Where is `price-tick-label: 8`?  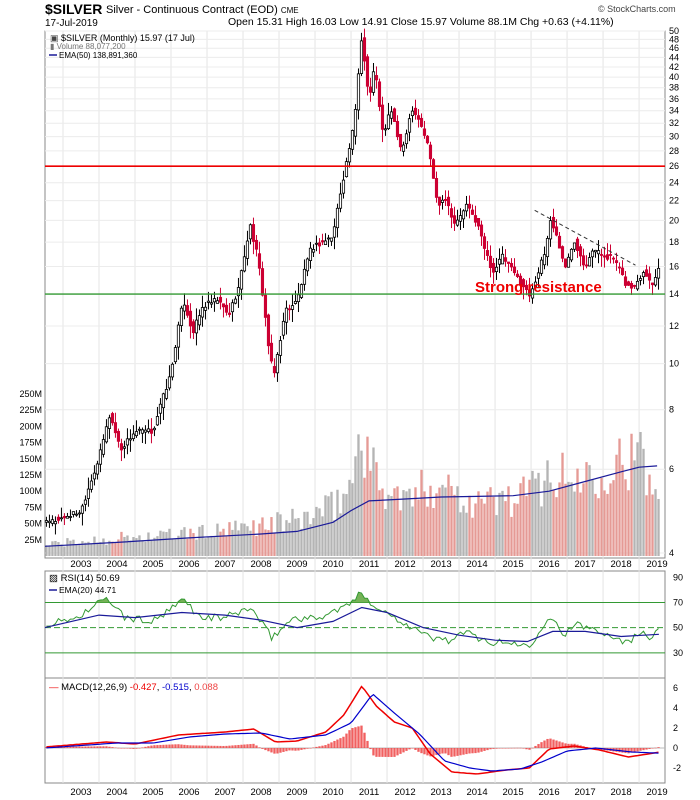
price-tick-label: 8 is located at coordinates (671, 410).